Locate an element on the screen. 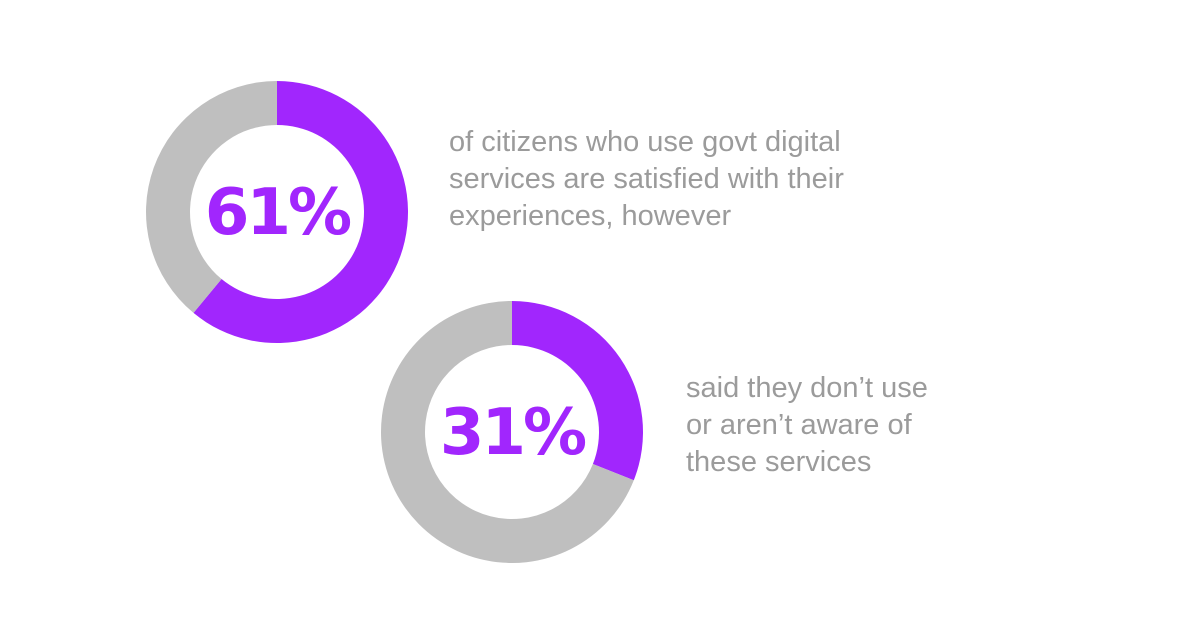 Image resolution: width=1200 pixels, height=627 pixels. caption-1-line: services are satisfied with their is located at coordinates (646, 179).